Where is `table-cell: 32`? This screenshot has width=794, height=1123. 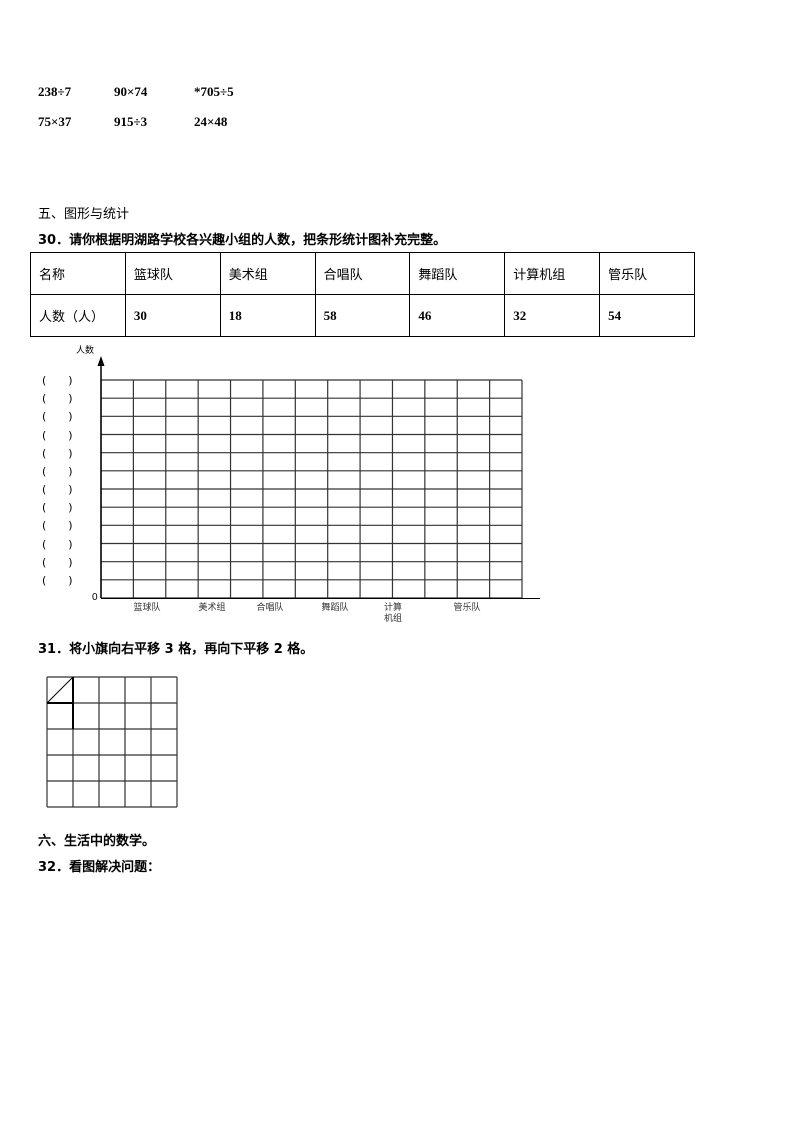
table-cell: 32 is located at coordinates (552, 315).